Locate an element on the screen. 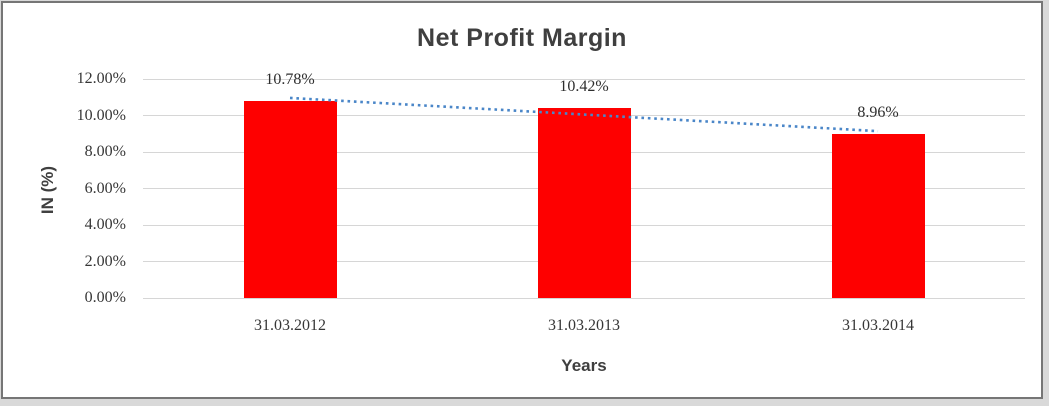 The width and height of the screenshot is (1049, 406). y-tick-label: 8.00% is located at coordinates (105, 151).